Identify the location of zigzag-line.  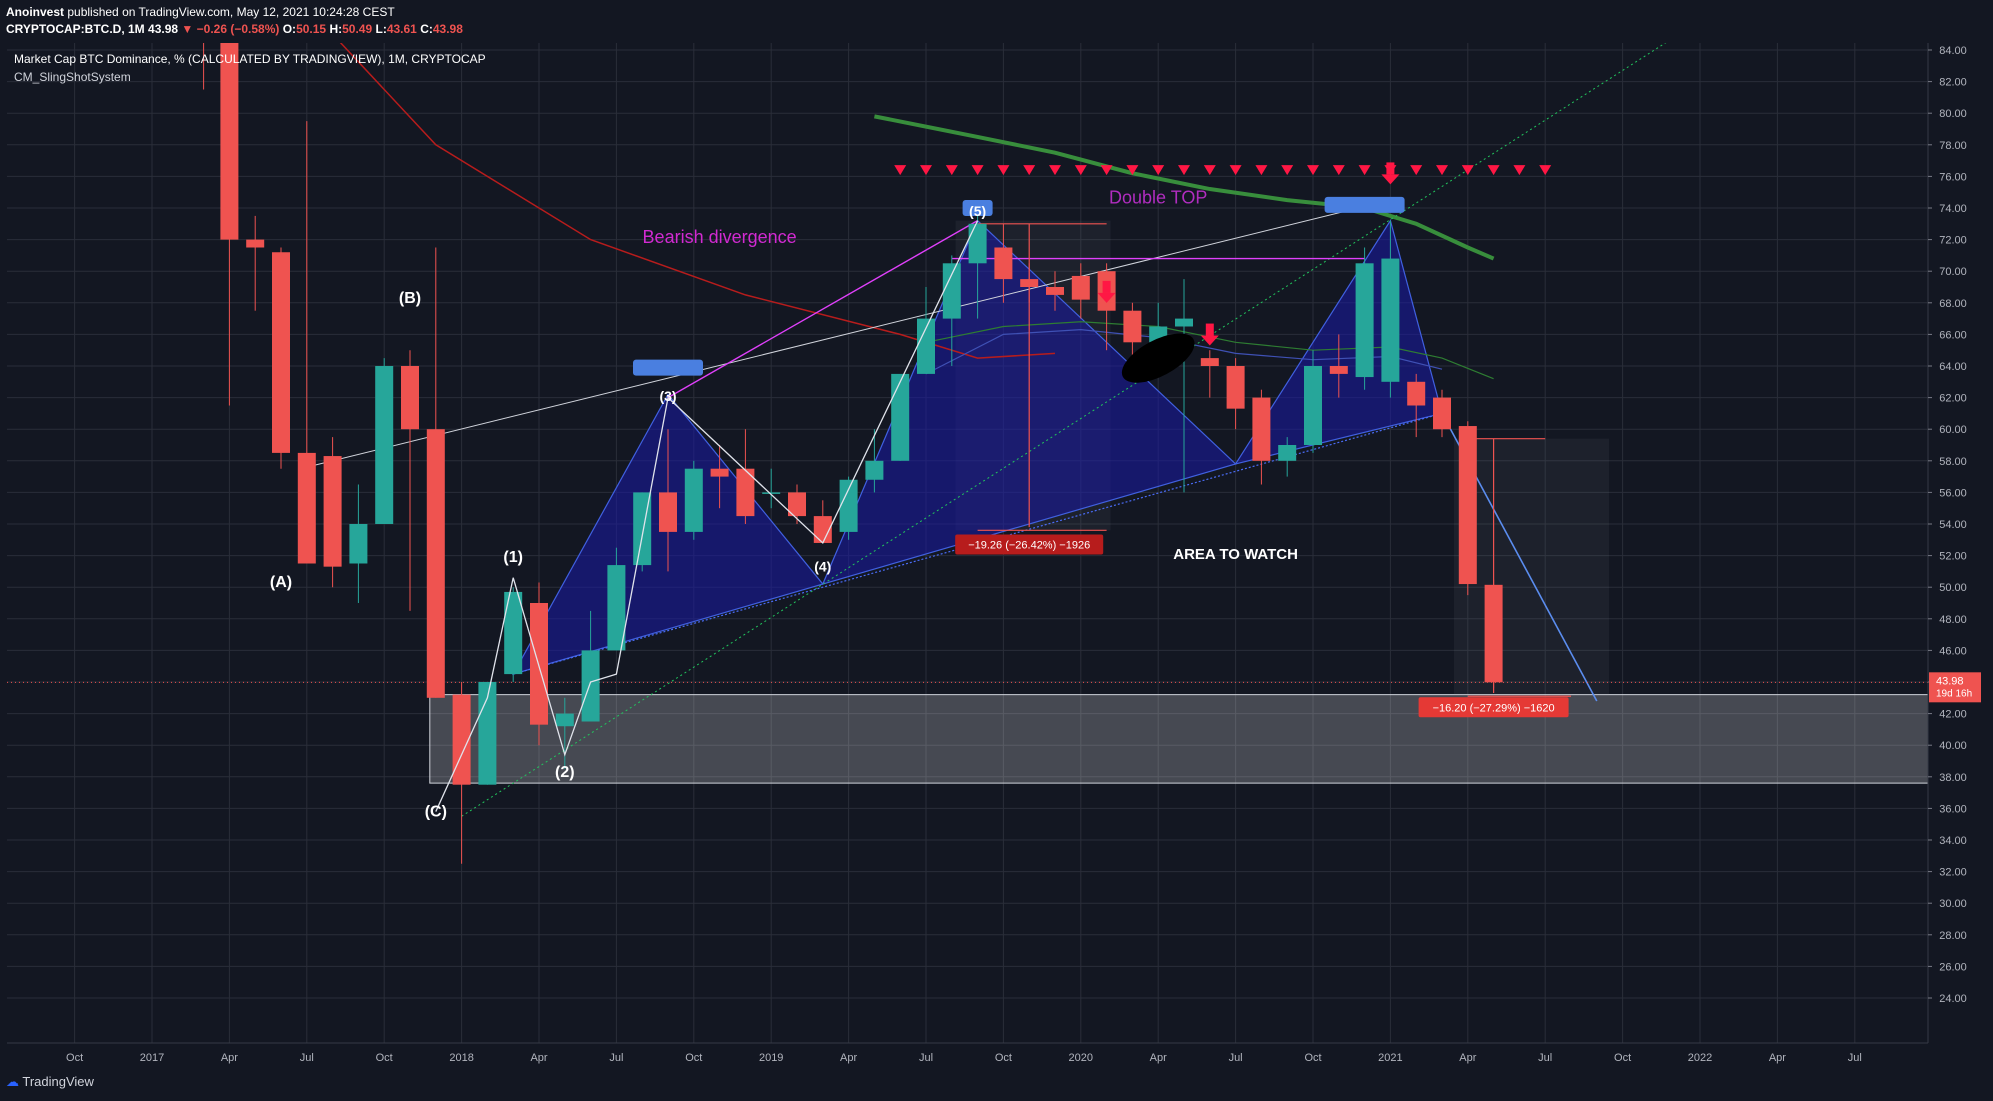
(707, 516).